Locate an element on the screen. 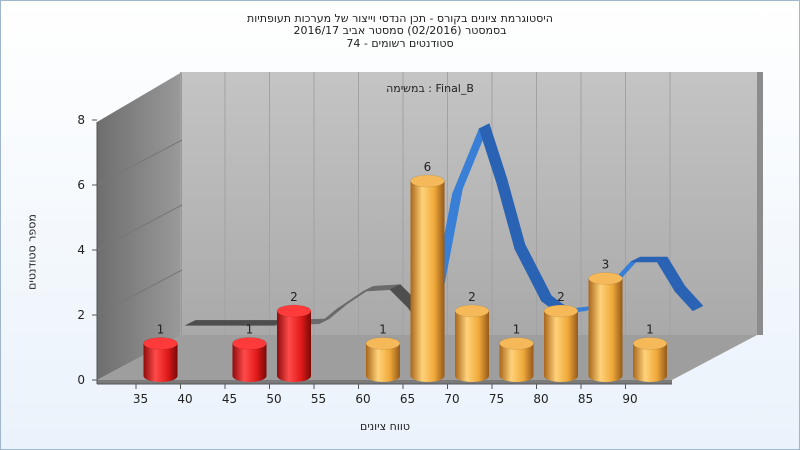  y-tick-label: 2 is located at coordinates (81, 315).